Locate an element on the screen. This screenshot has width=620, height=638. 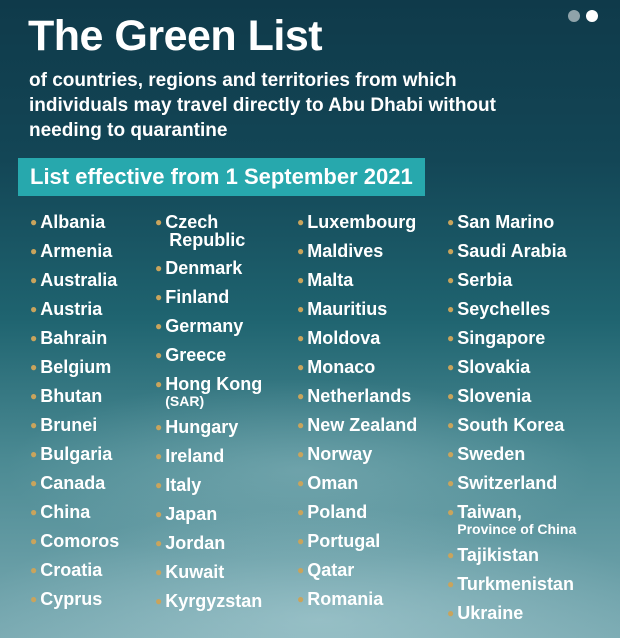
country-item: ● Germany is located at coordinates (208, 326).